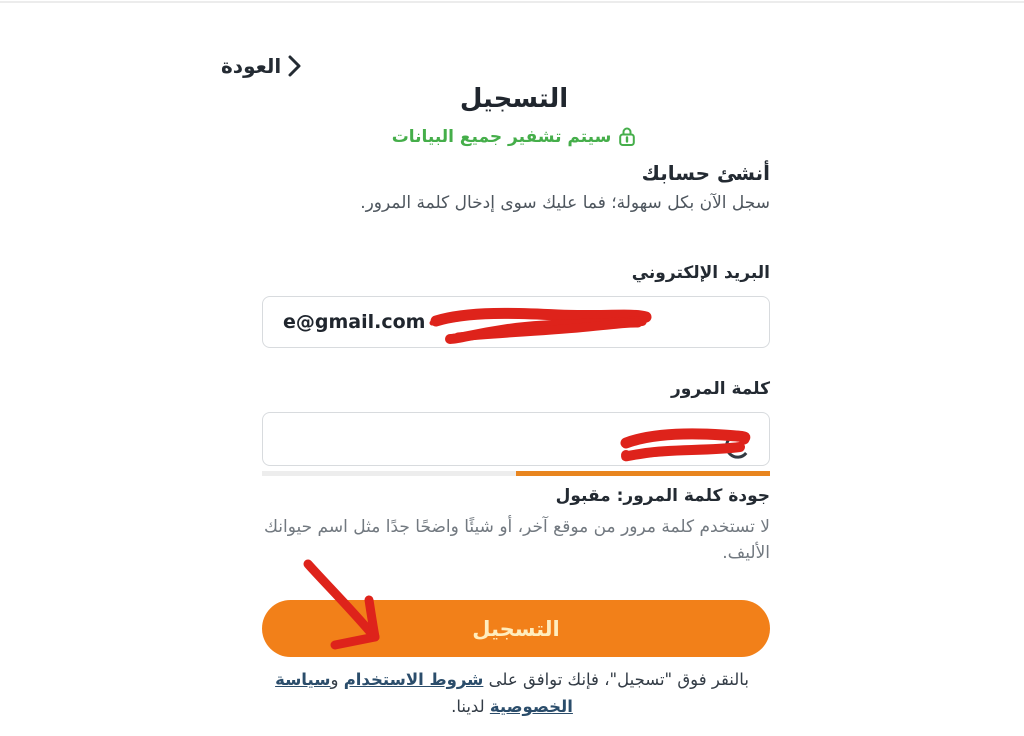 Image resolution: width=1024 pixels, height=736 pixels. Describe the element at coordinates (294, 66) in the screenshot. I see `chevron-right-icon` at that location.